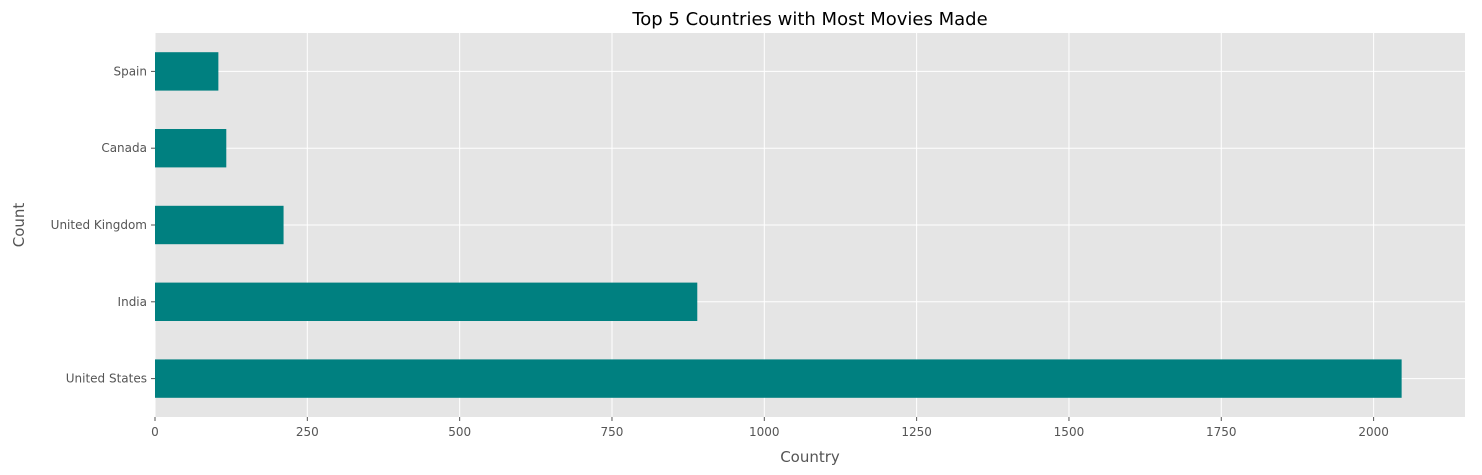 The width and height of the screenshot is (1482, 475). I want to click on x-tick-label: 1750, so click(1221, 432).